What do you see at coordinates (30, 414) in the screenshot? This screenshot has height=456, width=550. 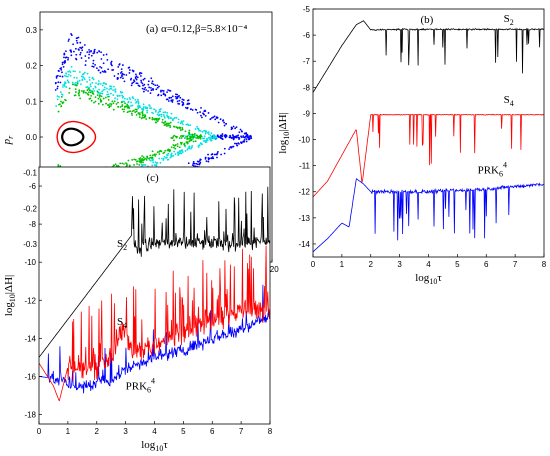 I see `y-tick-label: -18` at bounding box center [30, 414].